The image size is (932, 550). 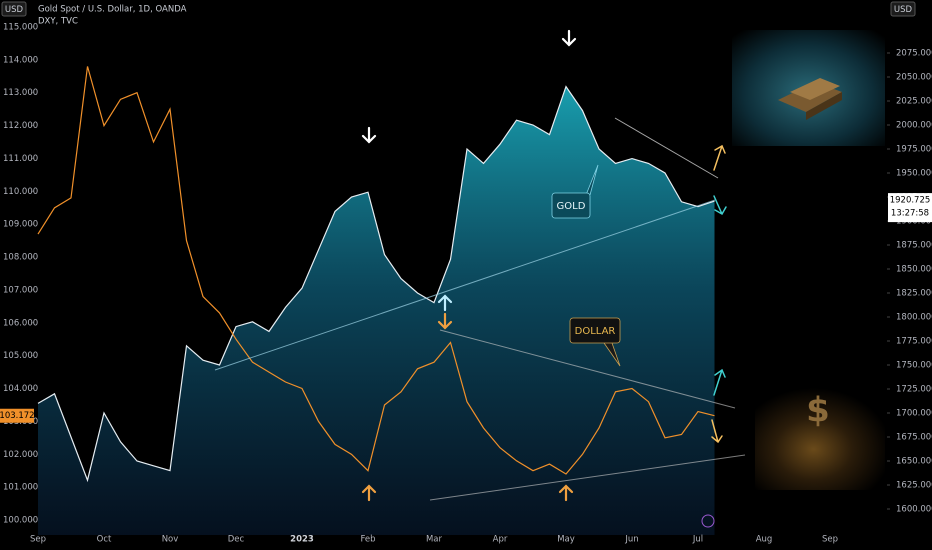 What do you see at coordinates (914, 462) in the screenshot?
I see `y2-tick-label: 1650.000` at bounding box center [914, 462].